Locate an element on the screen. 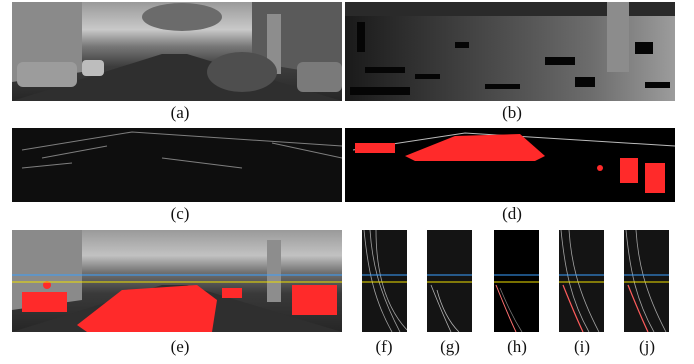 Image resolution: width=694 pixels, height=364 pixels. depth-texture-b is located at coordinates (510, 48).